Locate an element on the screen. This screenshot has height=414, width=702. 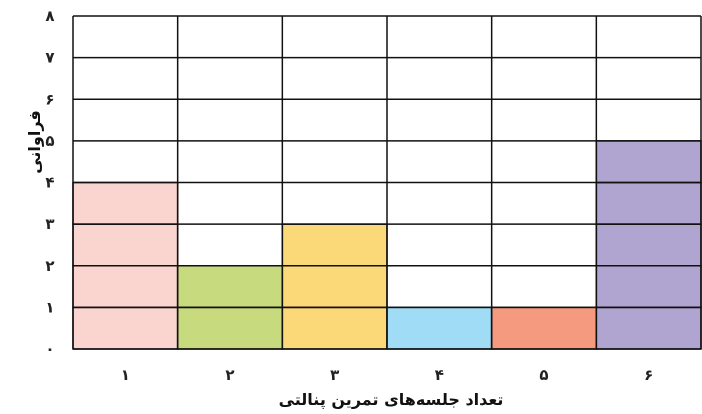
y-tick-label: ۷ is located at coordinates (49, 58).